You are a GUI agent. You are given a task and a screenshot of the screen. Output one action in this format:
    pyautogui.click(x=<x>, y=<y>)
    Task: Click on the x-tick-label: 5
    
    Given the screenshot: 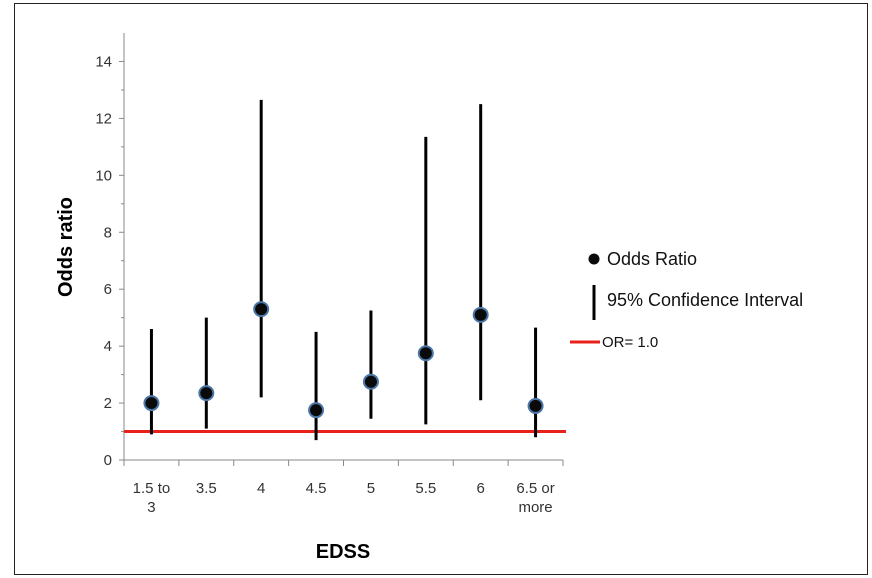 What is the action you would take?
    pyautogui.click(x=371, y=488)
    